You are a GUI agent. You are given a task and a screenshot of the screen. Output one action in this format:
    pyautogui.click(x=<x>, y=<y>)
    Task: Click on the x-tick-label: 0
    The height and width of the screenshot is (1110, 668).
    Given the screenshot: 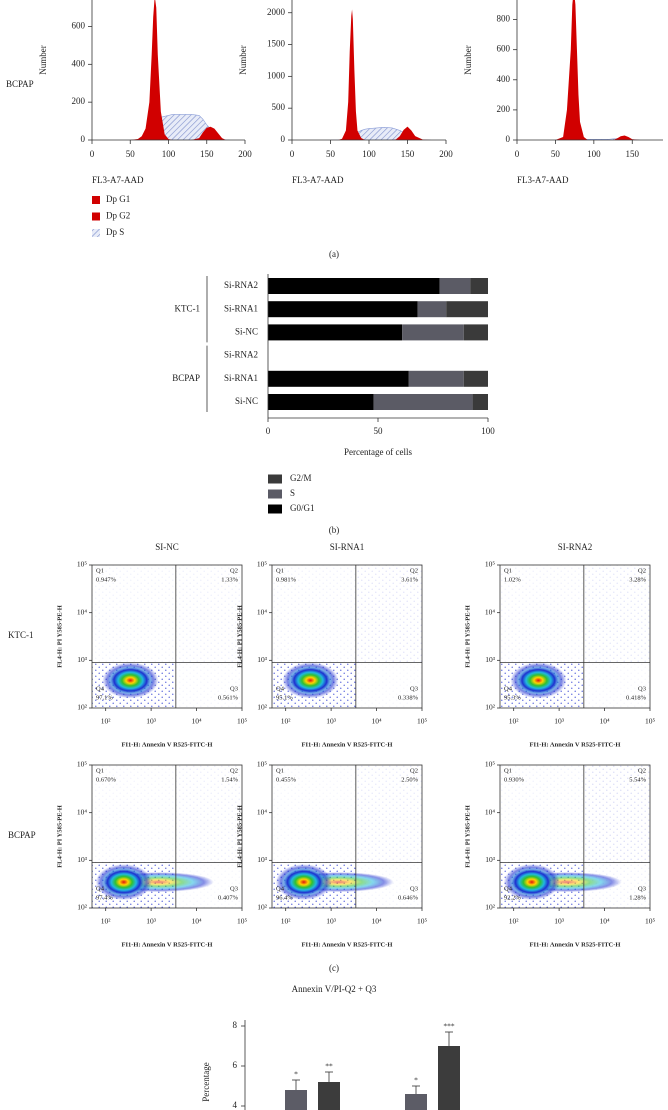 What is the action you would take?
    pyautogui.click(x=292, y=154)
    